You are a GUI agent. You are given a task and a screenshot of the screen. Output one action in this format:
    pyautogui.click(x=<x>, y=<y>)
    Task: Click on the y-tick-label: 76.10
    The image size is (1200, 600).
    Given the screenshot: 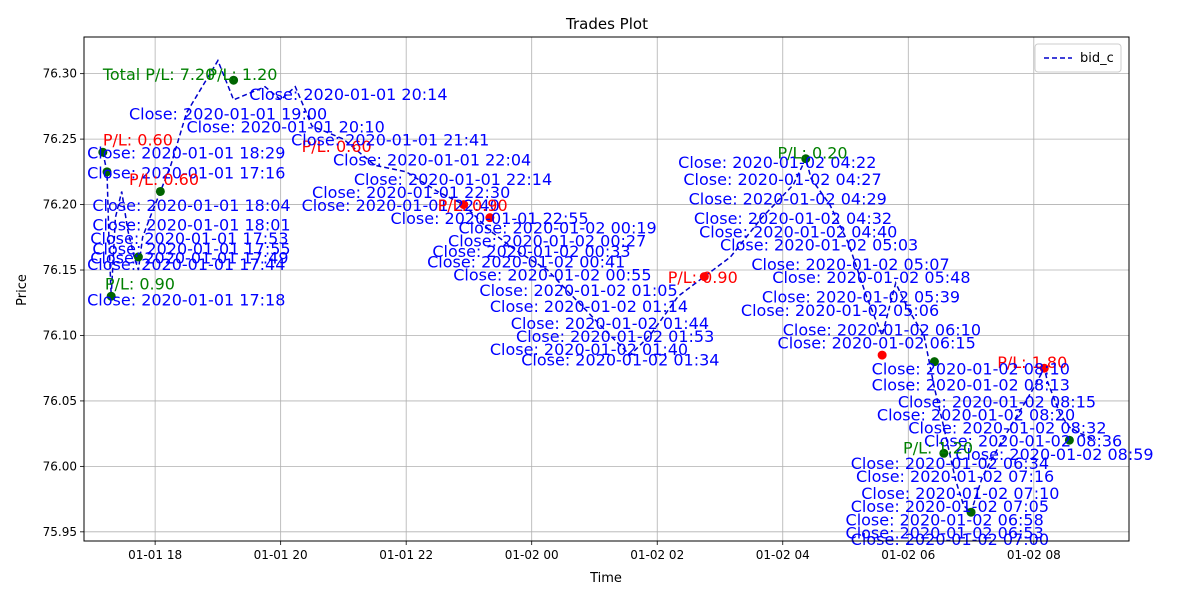 What is the action you would take?
    pyautogui.click(x=60, y=335)
    